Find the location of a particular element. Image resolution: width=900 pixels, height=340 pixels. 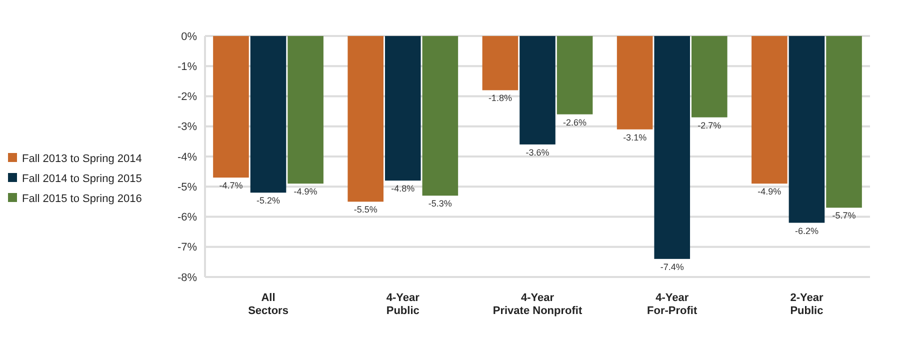

data-label: -4.8% is located at coordinates (403, 189).